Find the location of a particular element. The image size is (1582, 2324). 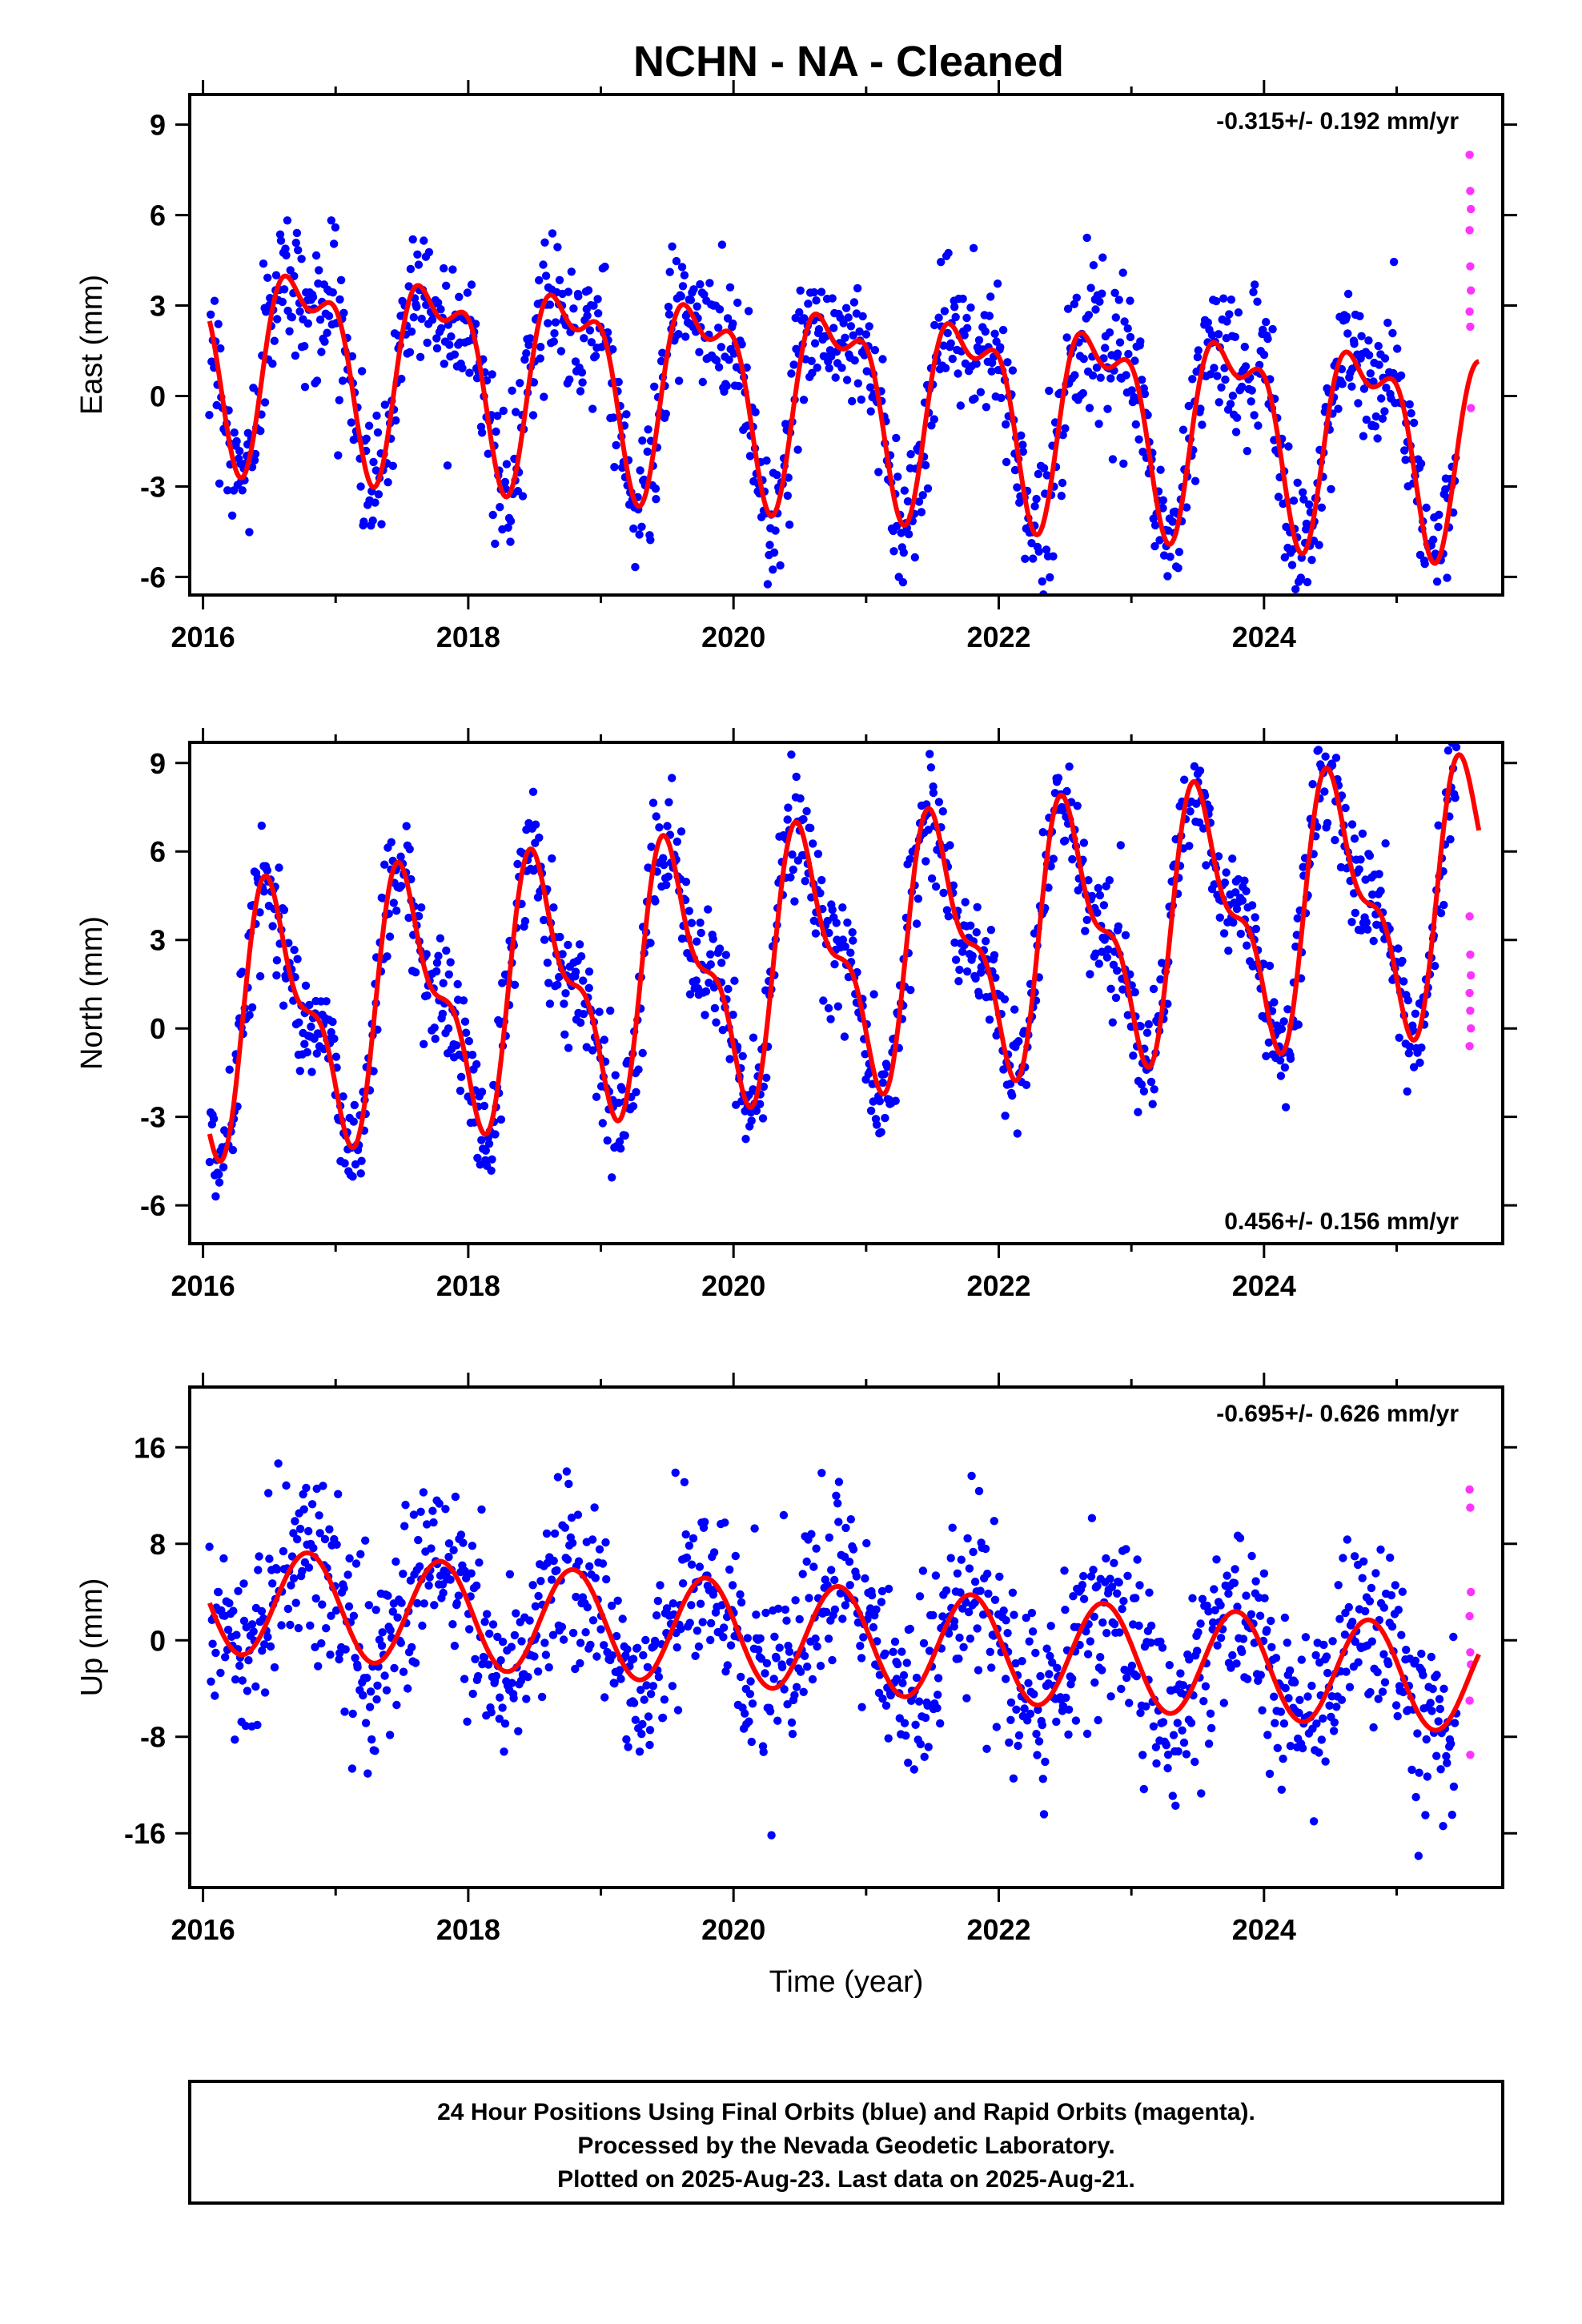

y-tick-label: 8 is located at coordinates (158, 1544).